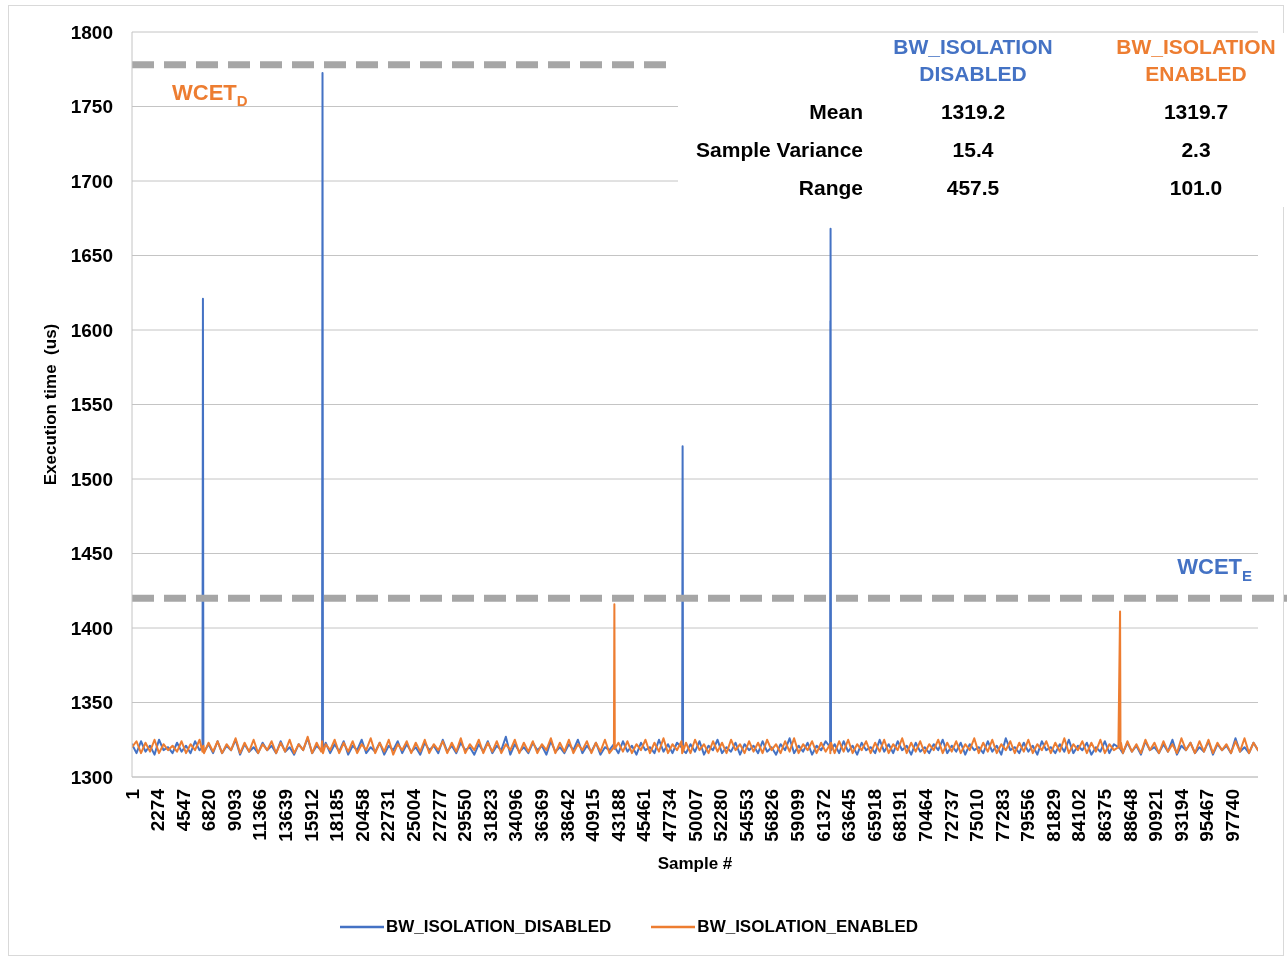  I want to click on x-tick-label: 2274, so click(158, 810).